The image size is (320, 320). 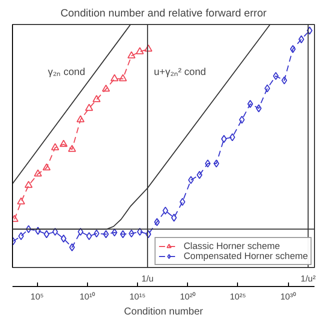 What do you see at coordinates (180, 72) in the screenshot?
I see `annotation: u+γ₂ₙ² cond` at bounding box center [180, 72].